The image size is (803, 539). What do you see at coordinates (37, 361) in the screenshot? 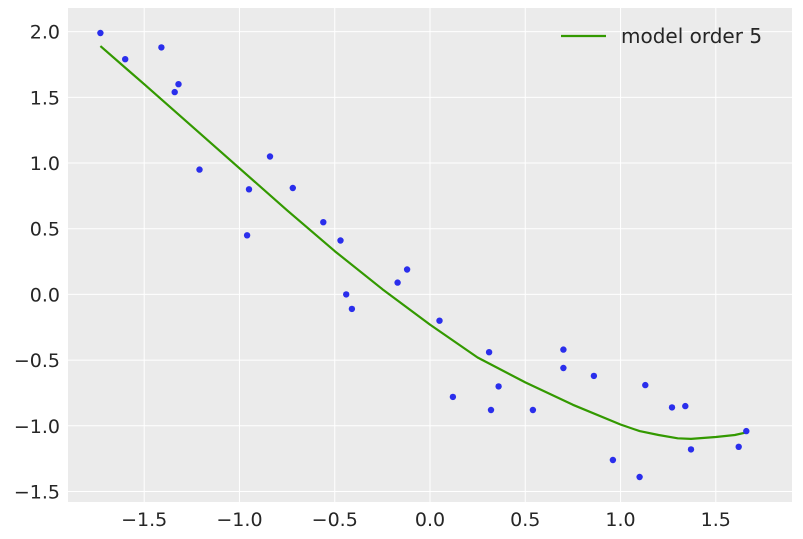
I see `y-tick-label: −0.5` at bounding box center [37, 361].